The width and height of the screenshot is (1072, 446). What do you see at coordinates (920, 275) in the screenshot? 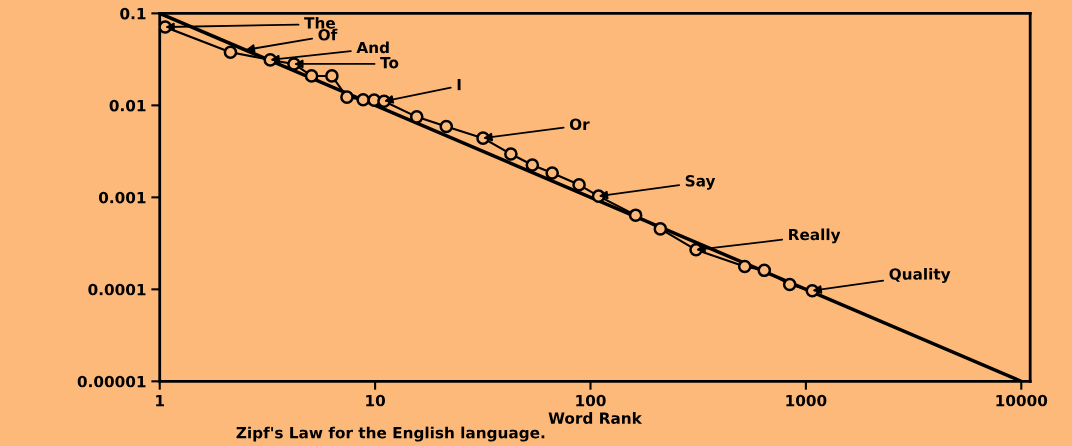
I see `annotation: Quality` at bounding box center [920, 275].